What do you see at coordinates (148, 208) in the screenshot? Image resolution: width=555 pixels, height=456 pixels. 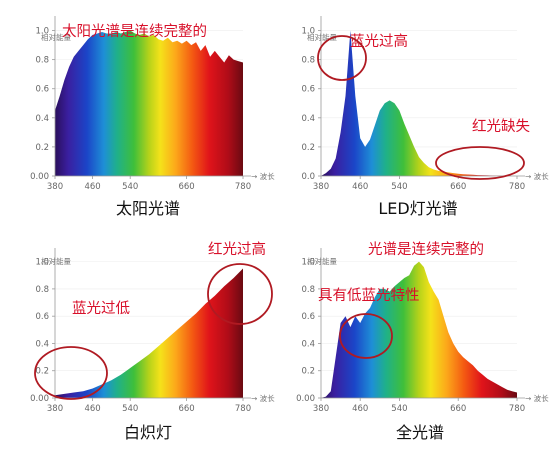 I see `chart-caption: 太阳光谱` at bounding box center [148, 208].